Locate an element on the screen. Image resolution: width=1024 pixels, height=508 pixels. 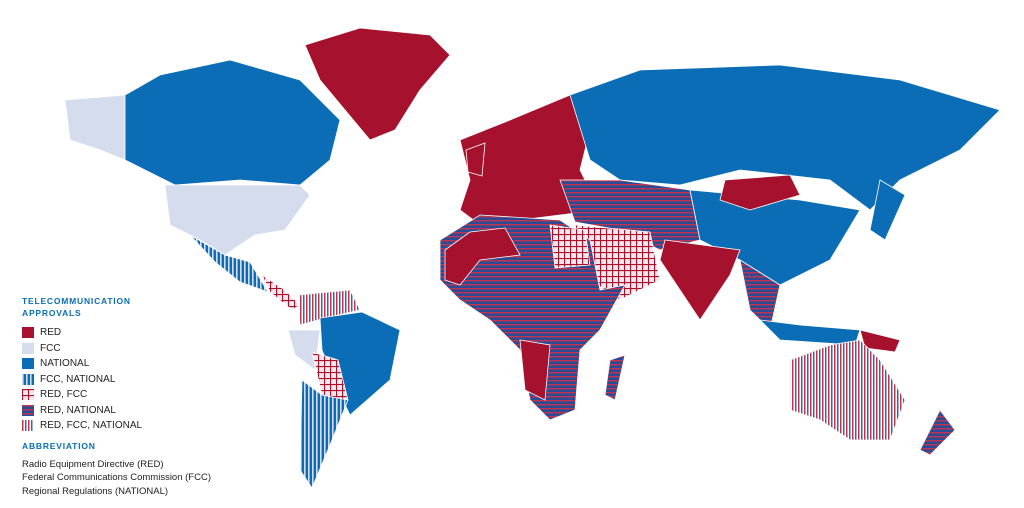
legend-item: RED, NATIONAL is located at coordinates (142, 411).